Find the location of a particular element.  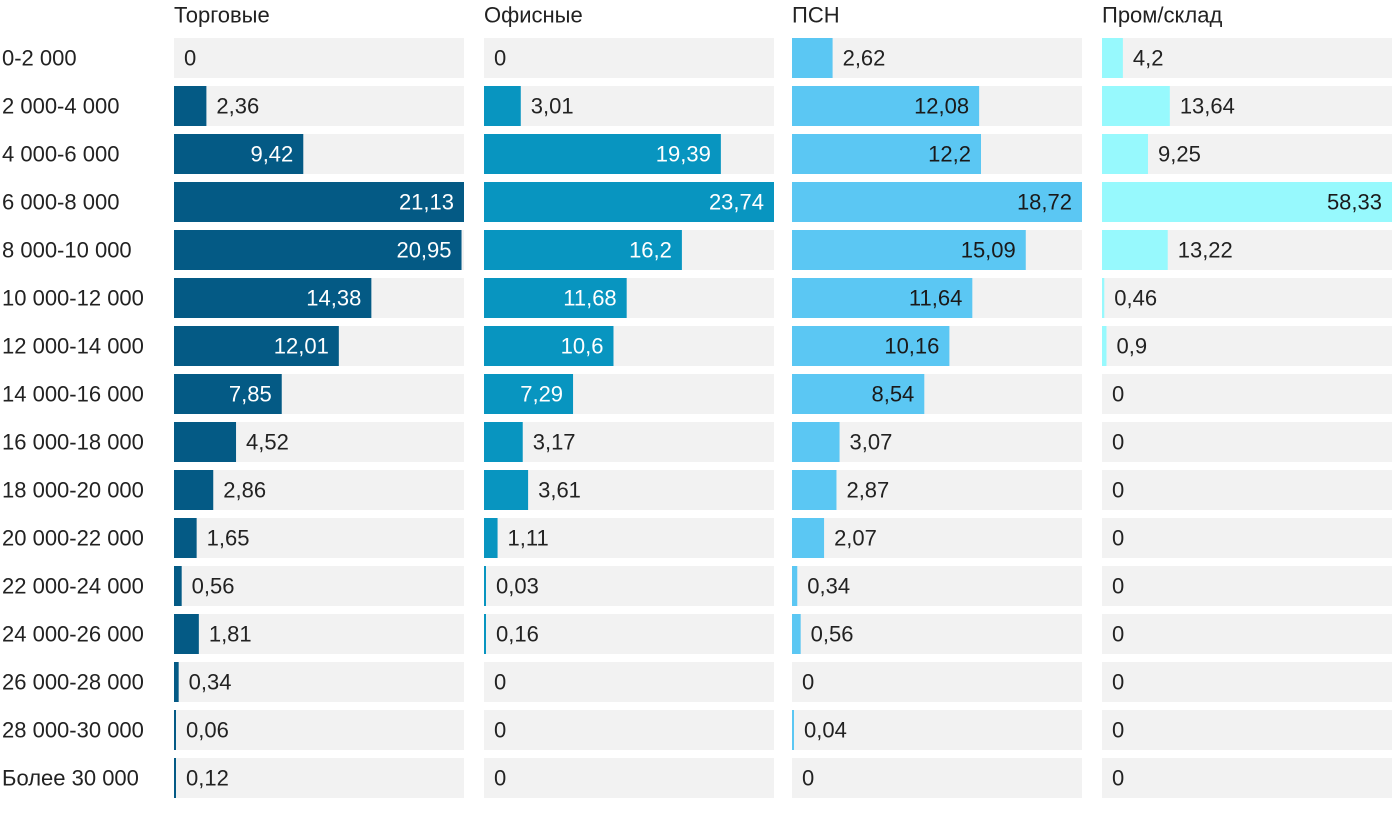

data-label: 13,64 is located at coordinates (1207, 106).